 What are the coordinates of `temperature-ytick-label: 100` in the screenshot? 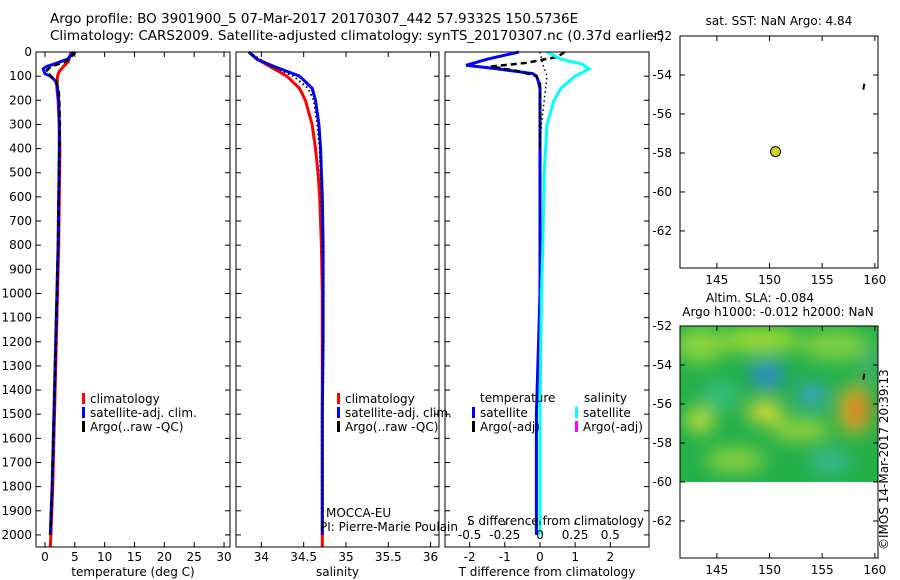 It's located at (20, 76).